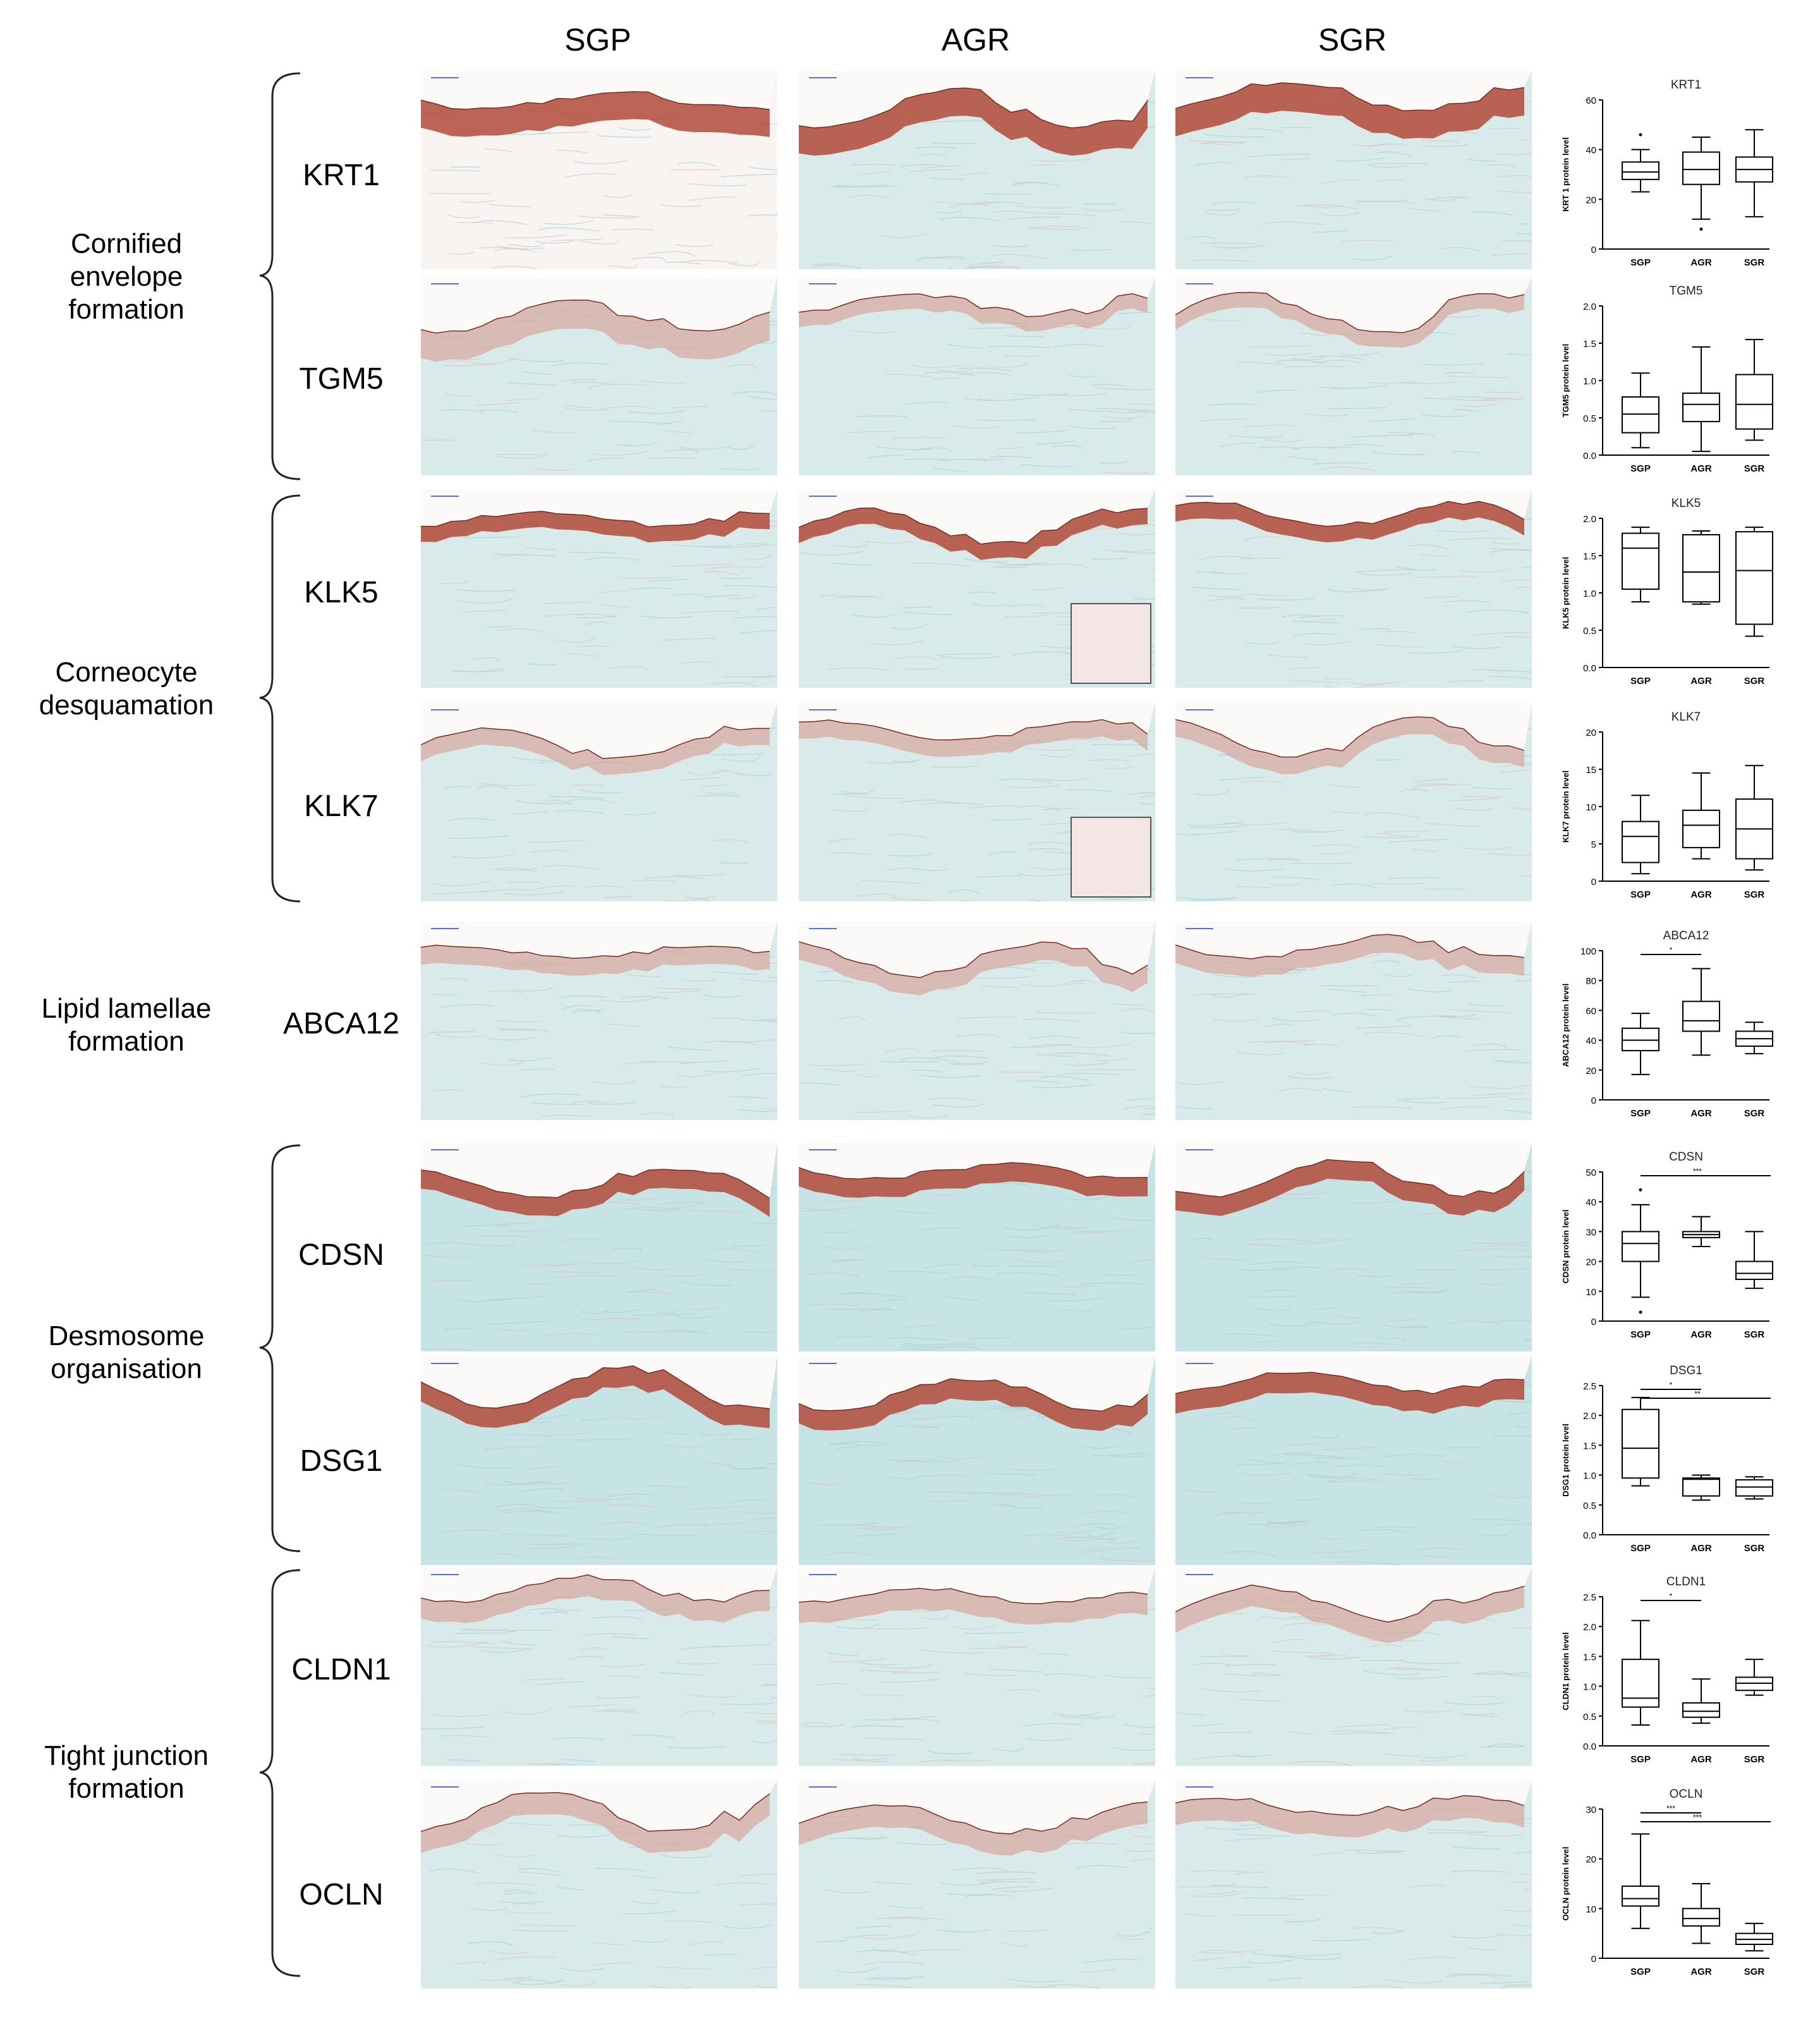  I want to click on y-tick-label: 60, so click(1591, 101).